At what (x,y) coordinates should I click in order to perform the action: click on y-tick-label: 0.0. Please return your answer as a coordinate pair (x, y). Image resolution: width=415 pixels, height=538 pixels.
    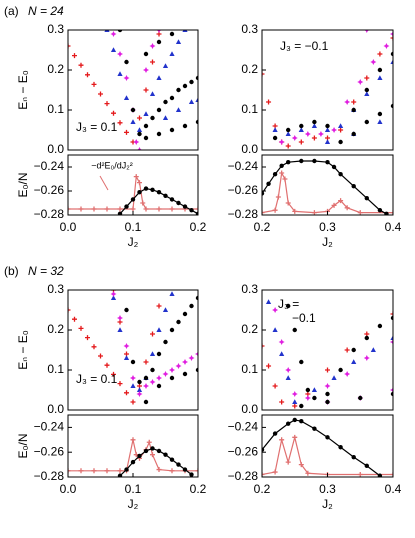
    Looking at the image, I should click on (249, 409).